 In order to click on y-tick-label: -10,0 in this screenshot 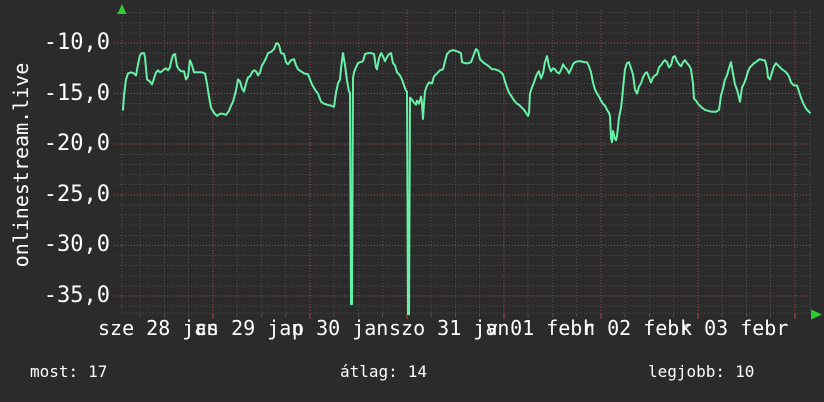, I will do `click(76, 42)`.